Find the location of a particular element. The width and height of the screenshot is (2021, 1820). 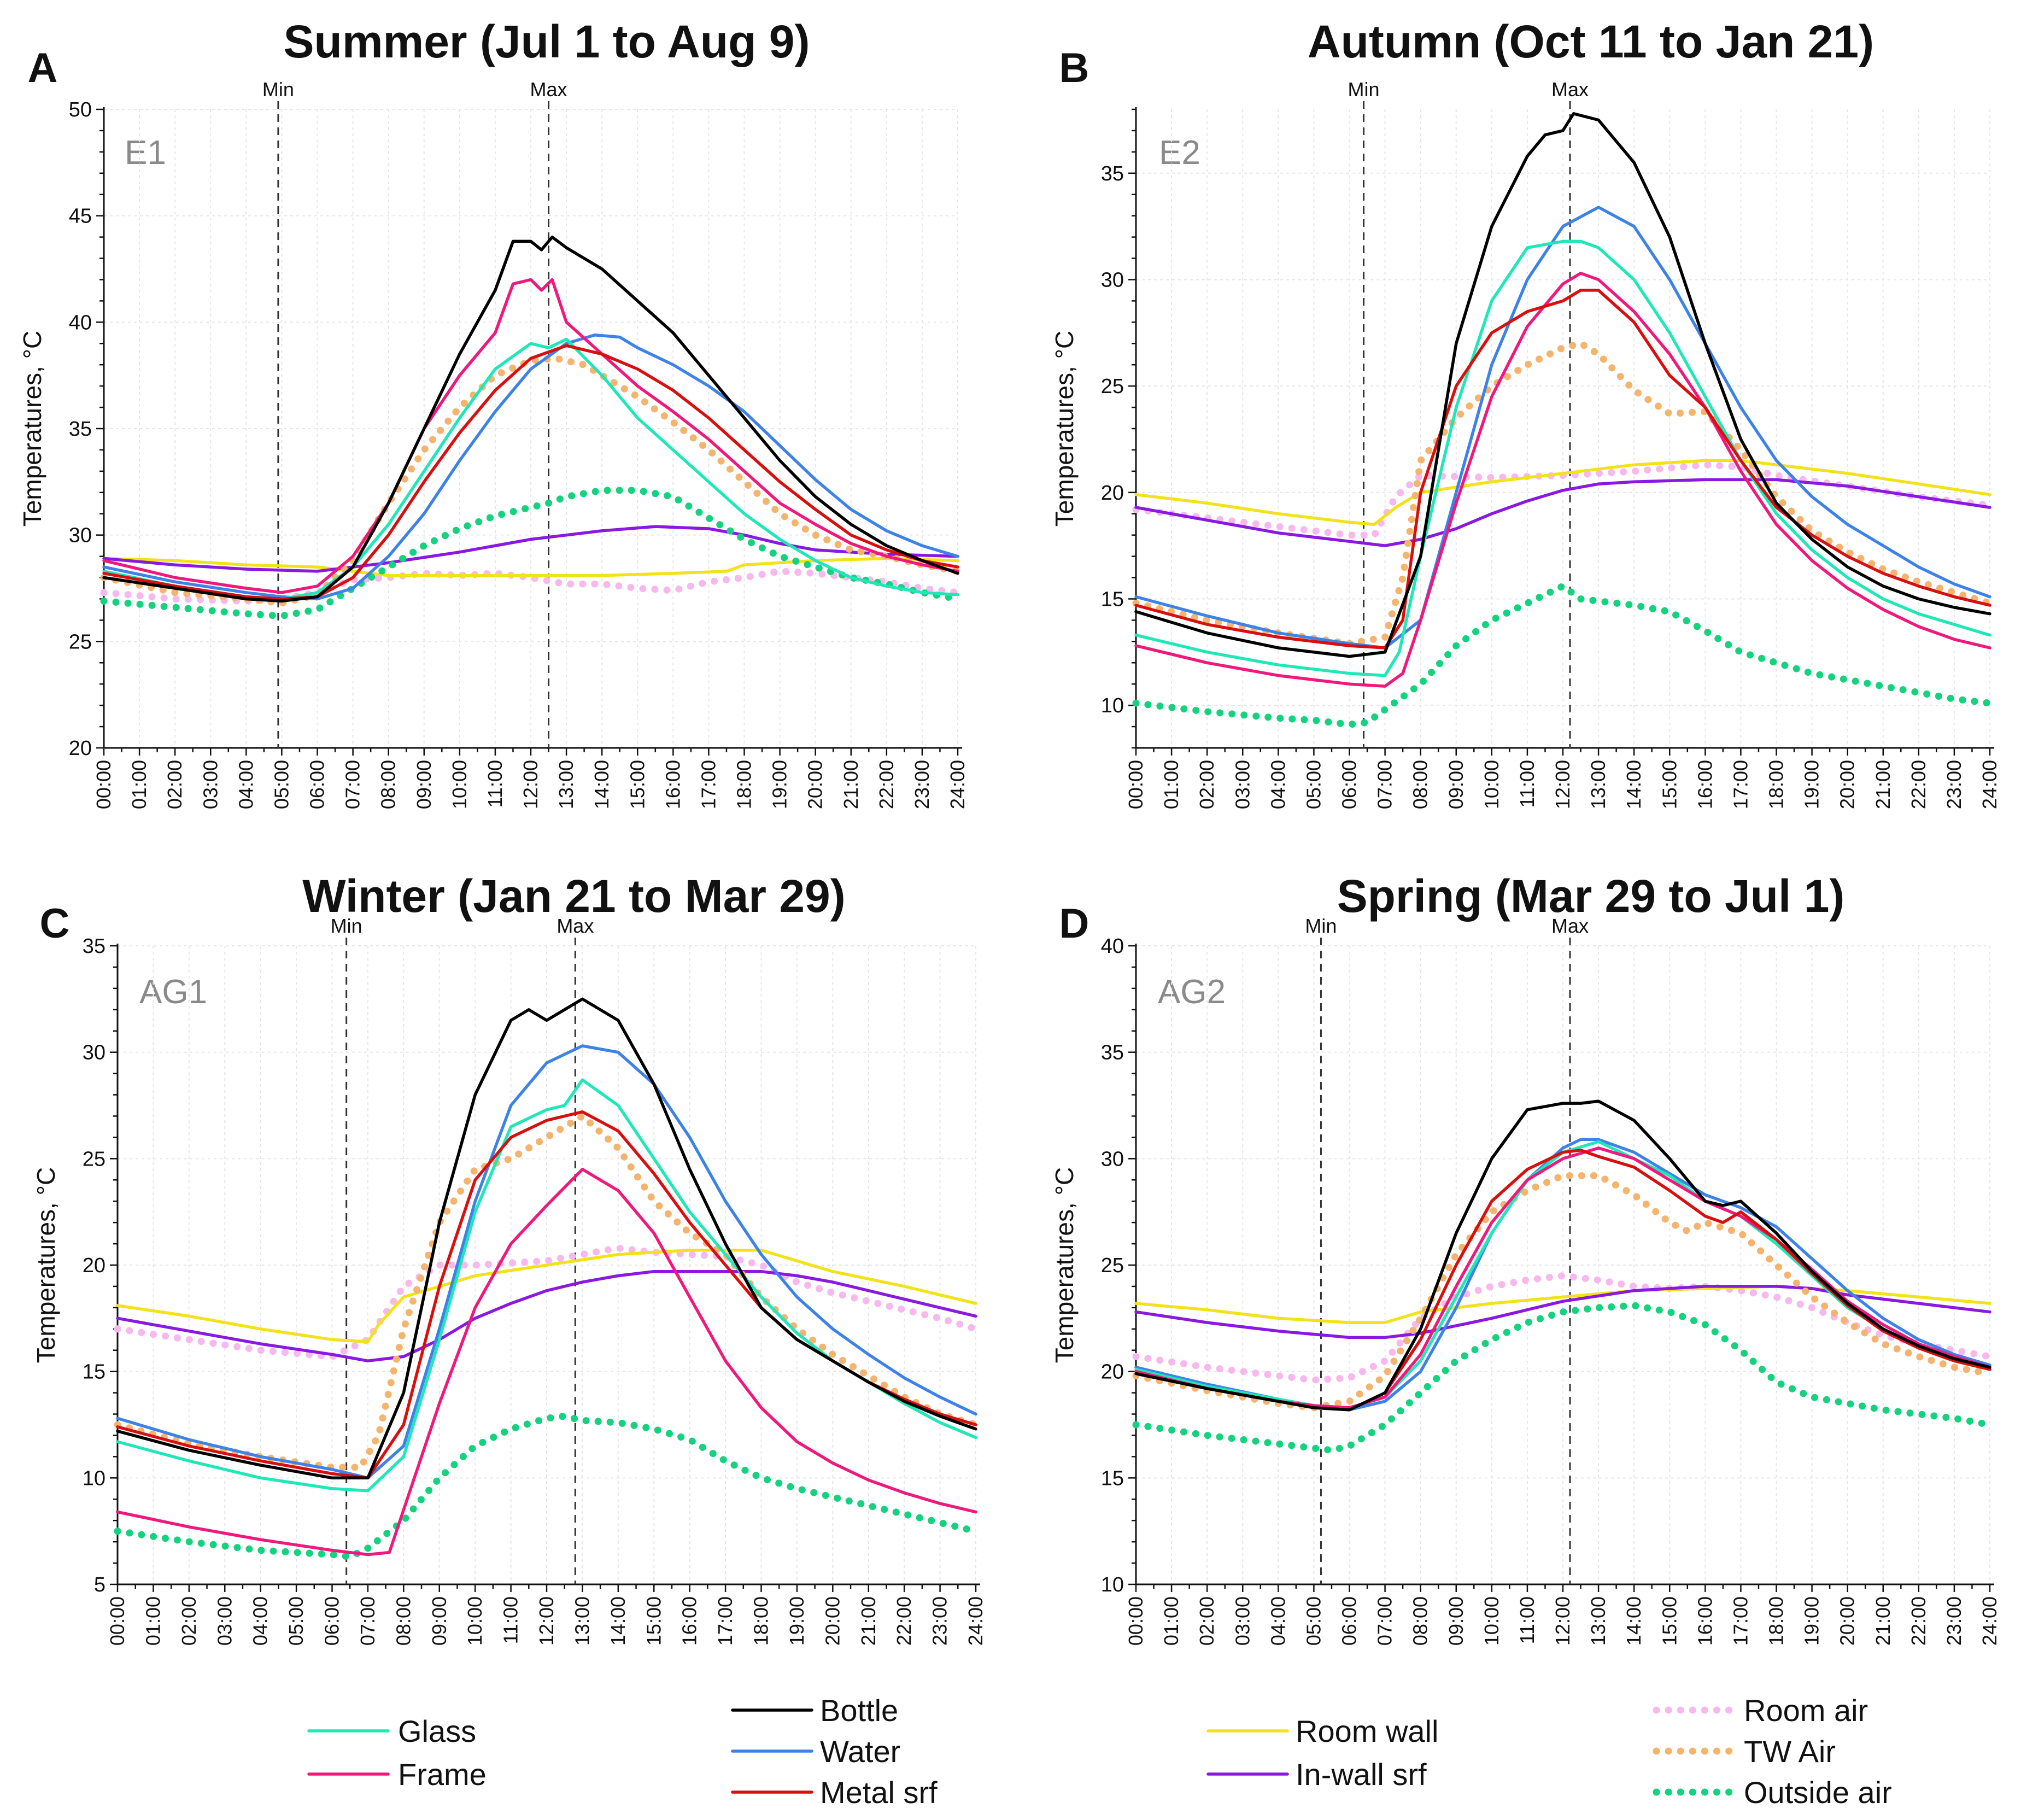

panel-c-series-tw-air is located at coordinates (547, 1292).